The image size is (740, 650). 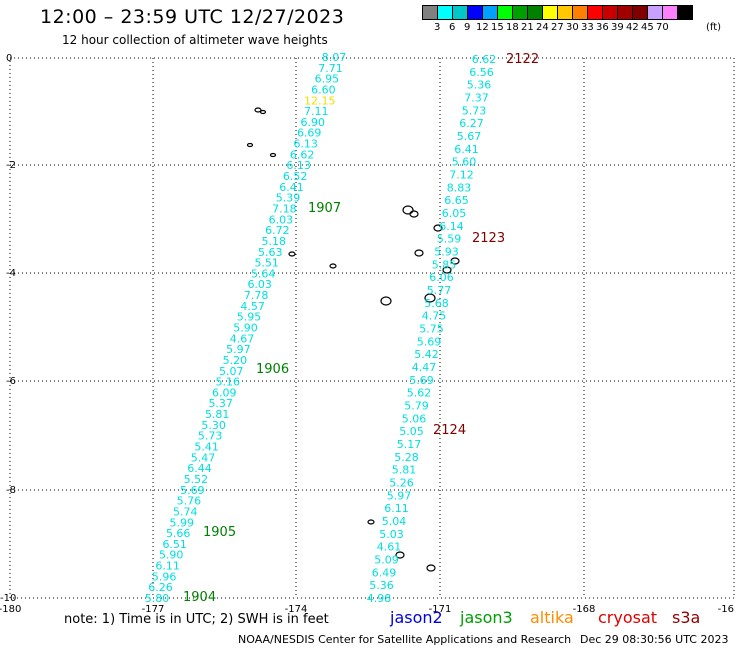 I want to click on track-east-value: 6.27, so click(x=471, y=123).